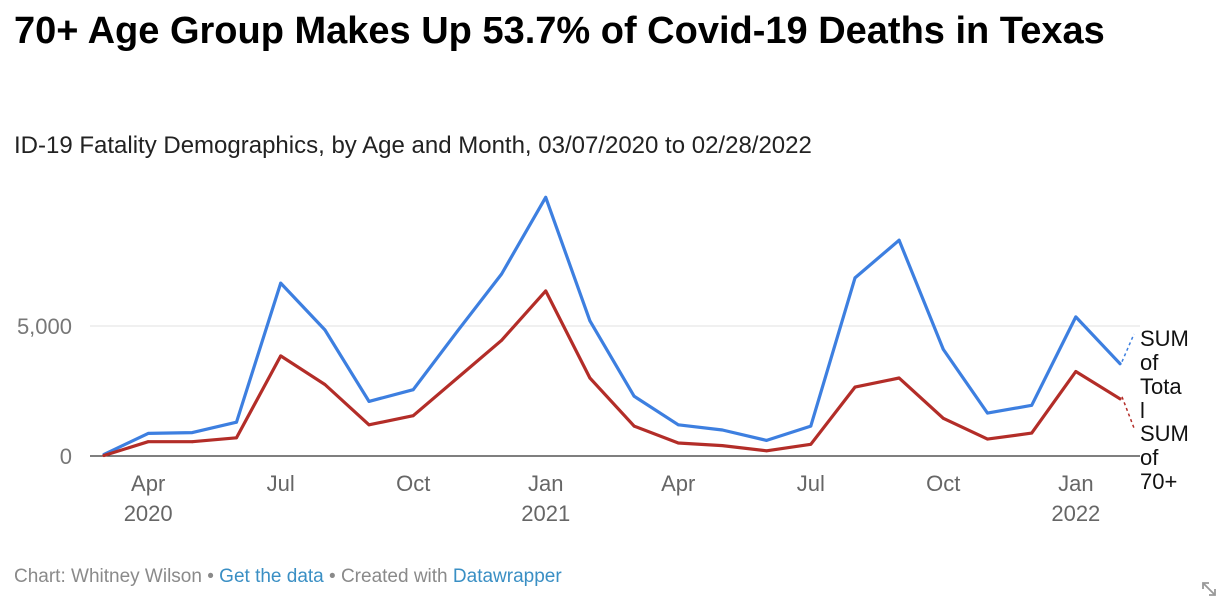 The image size is (1228, 606). What do you see at coordinates (1161, 386) in the screenshot?
I see `series-label: Tota` at bounding box center [1161, 386].